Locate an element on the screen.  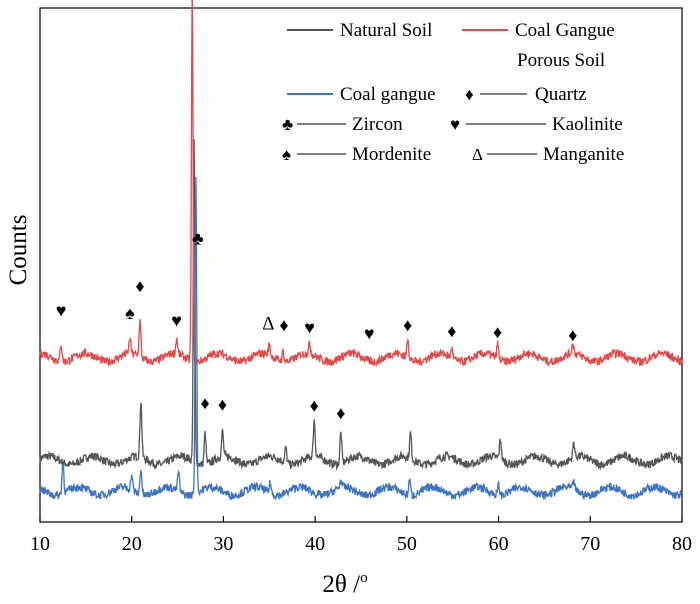
x-tick-label: 40 is located at coordinates (315, 544).